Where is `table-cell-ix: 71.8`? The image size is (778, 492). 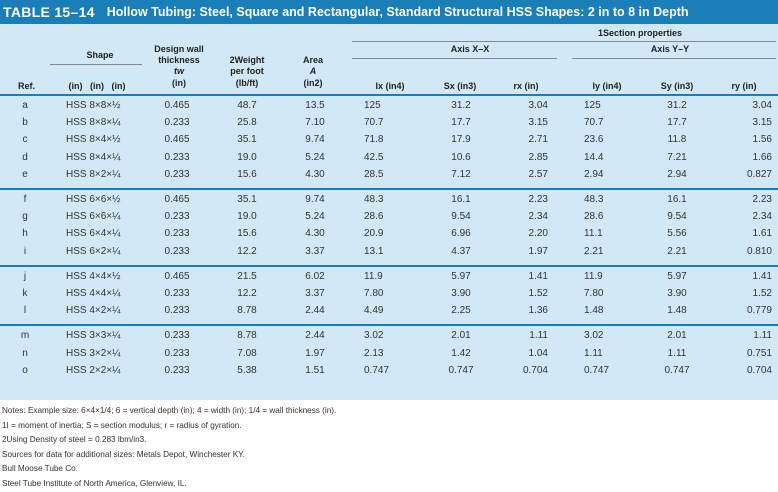 table-cell-ix: 71.8 is located at coordinates (374, 140).